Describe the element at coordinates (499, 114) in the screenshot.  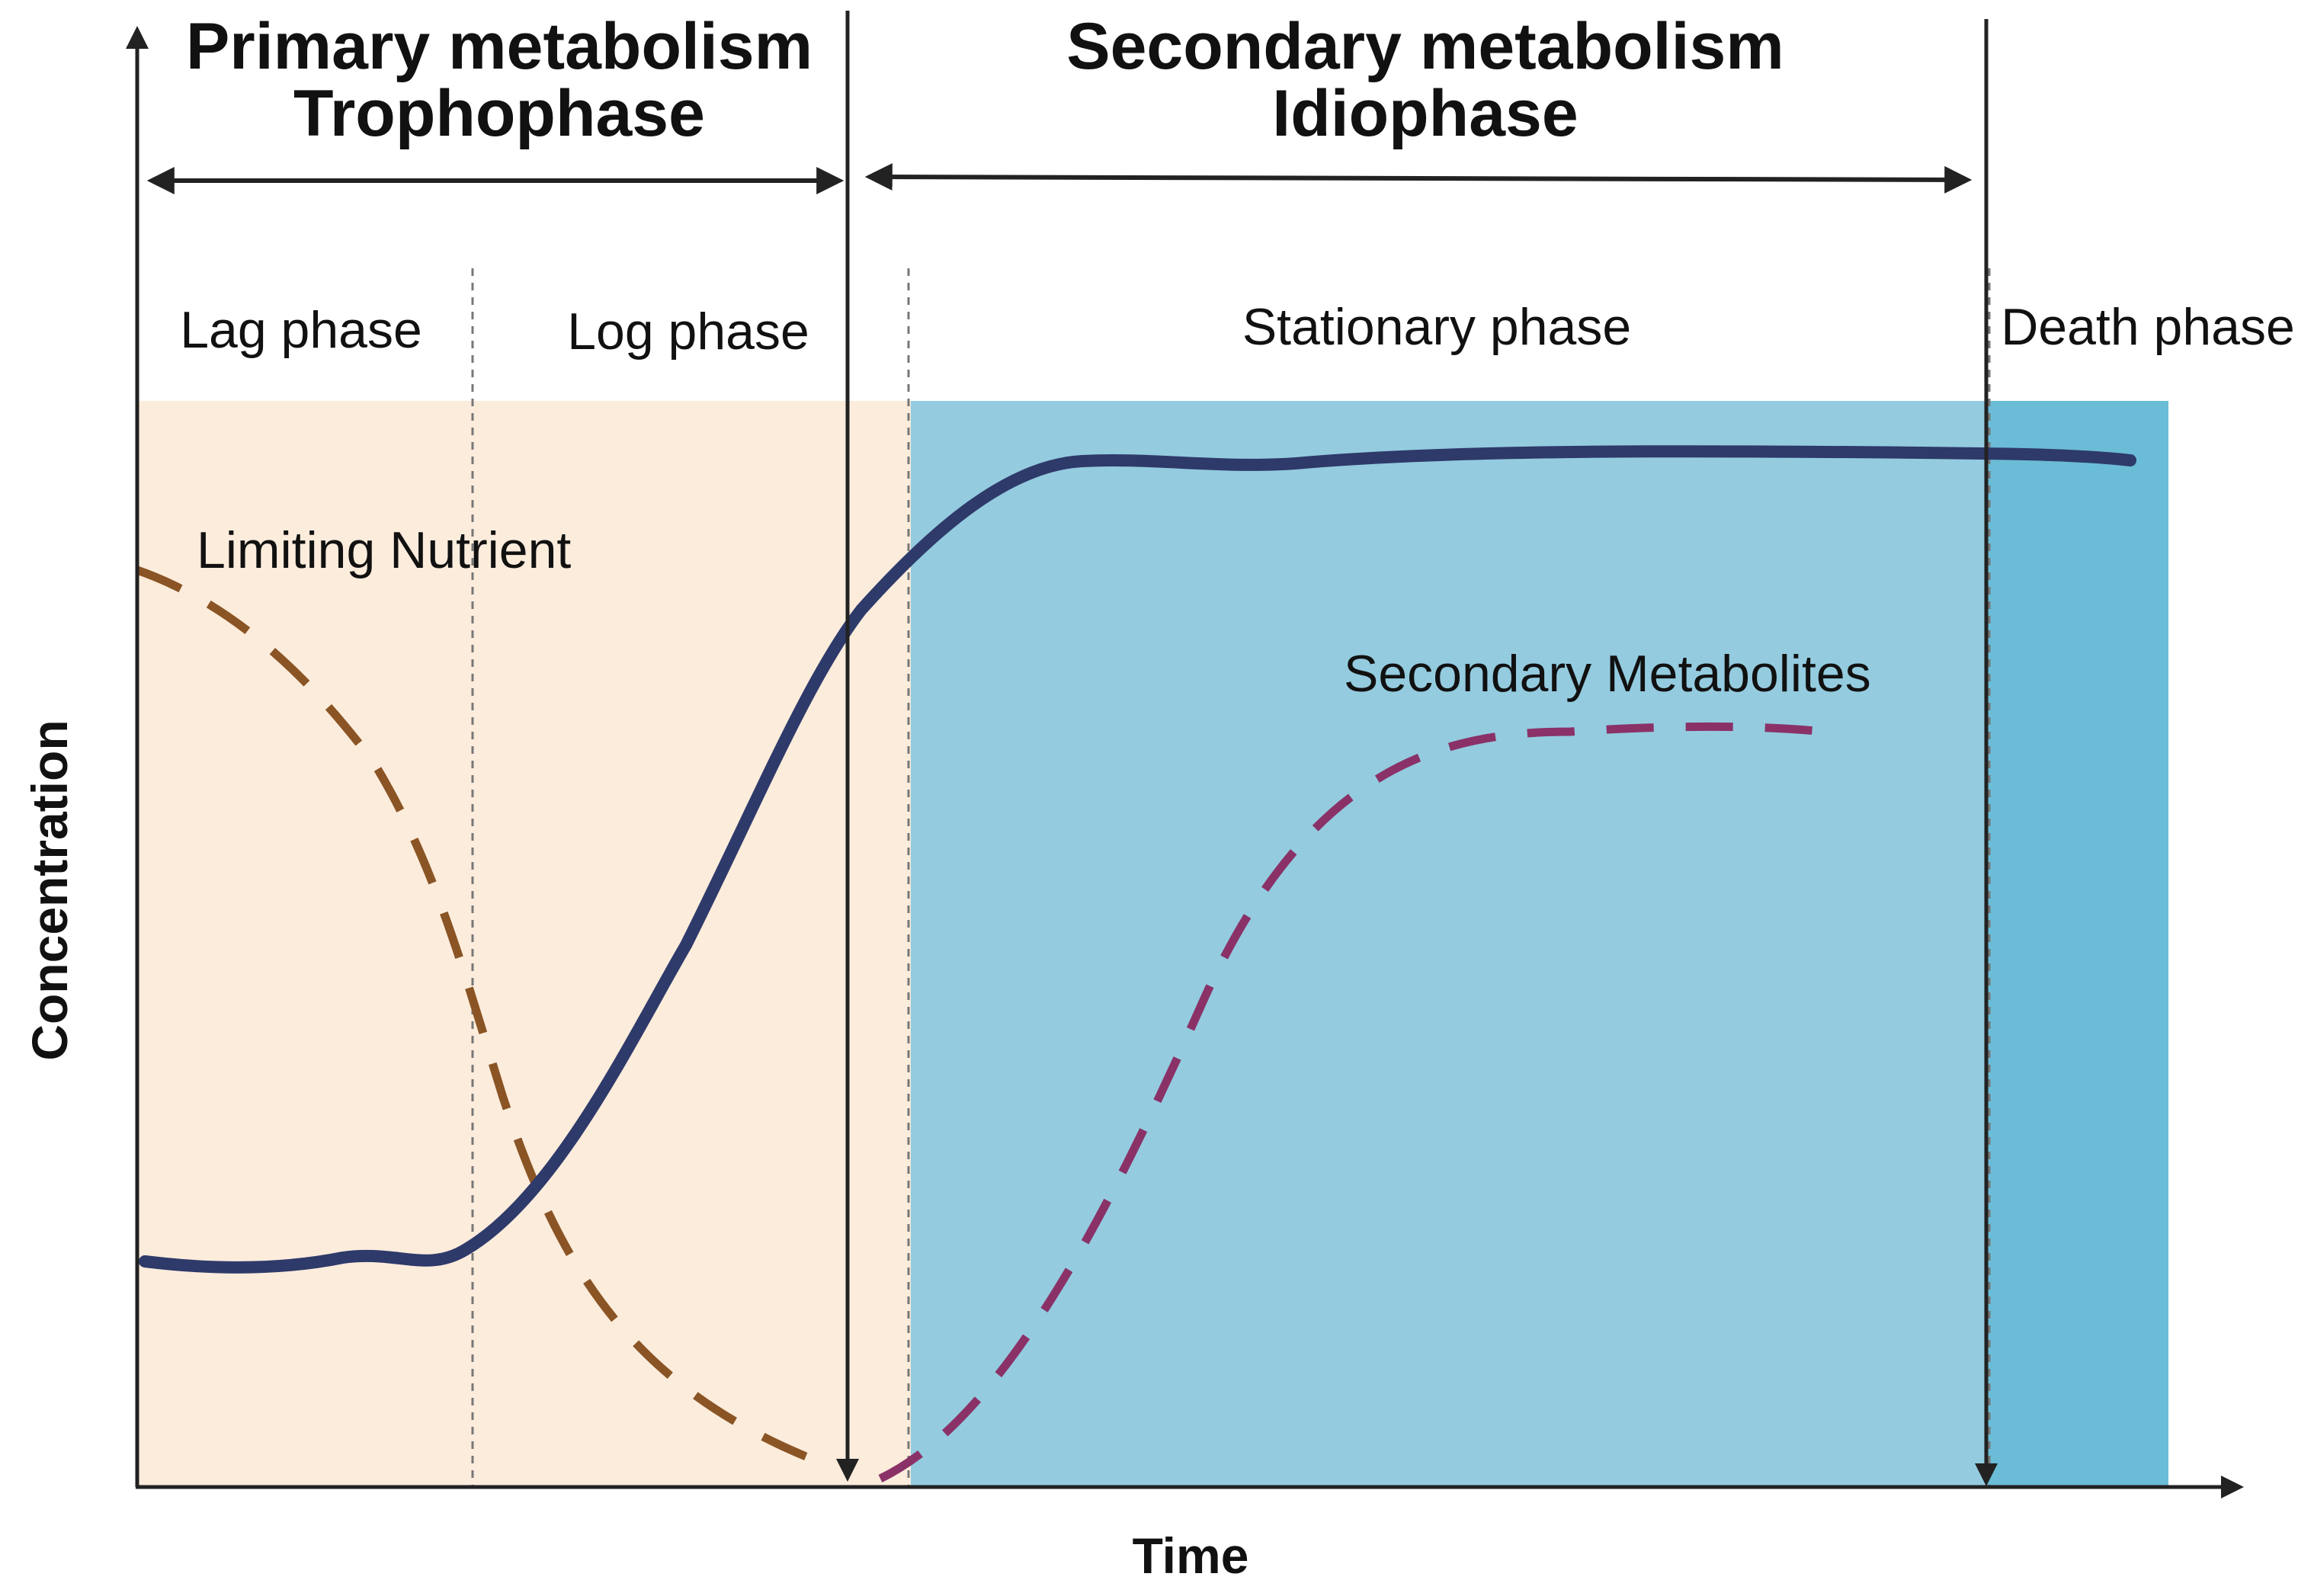
I see `trophophase-title: Trophophase` at that location.